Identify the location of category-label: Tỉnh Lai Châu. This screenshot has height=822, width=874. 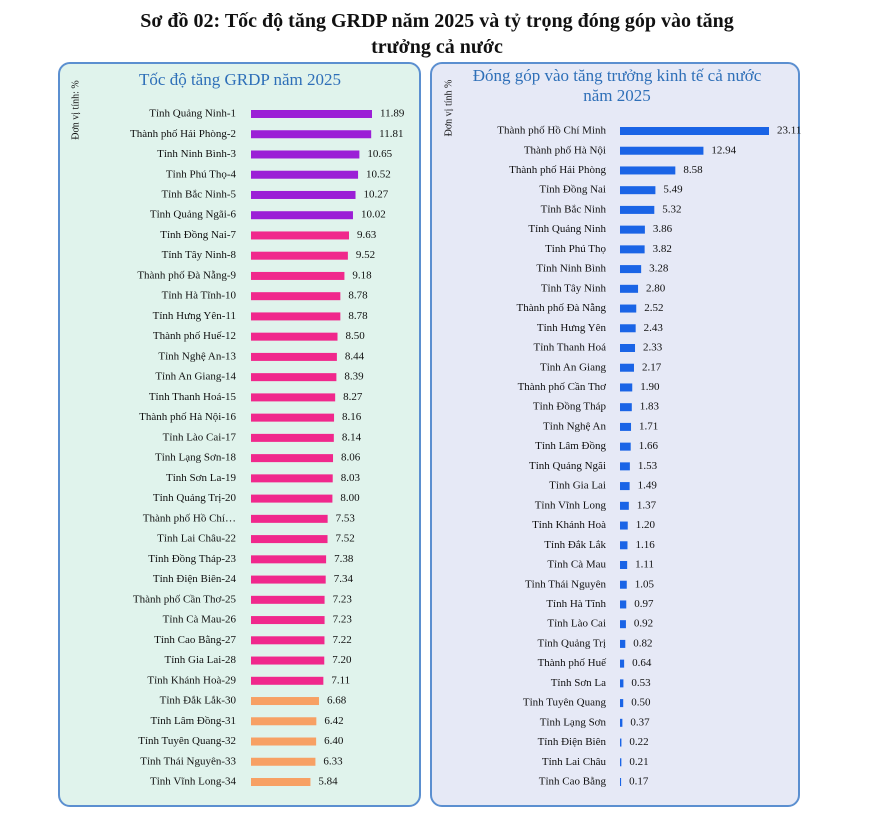
(574, 762).